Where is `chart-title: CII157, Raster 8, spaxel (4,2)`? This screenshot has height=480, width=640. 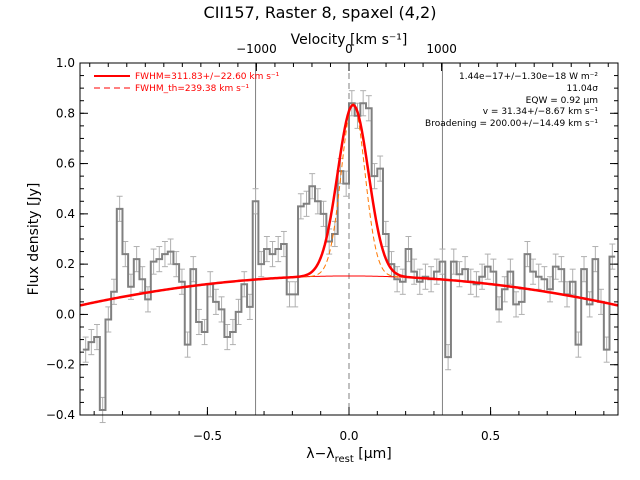
chart-title: CII157, Raster 8, spaxel (4,2) is located at coordinates (320, 12).